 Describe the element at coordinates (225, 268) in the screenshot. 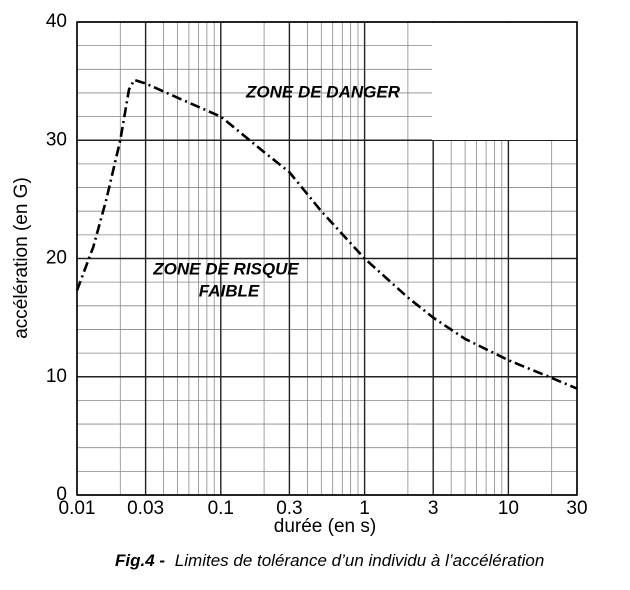

I see `annotation: ZONE DE RISQUE` at that location.